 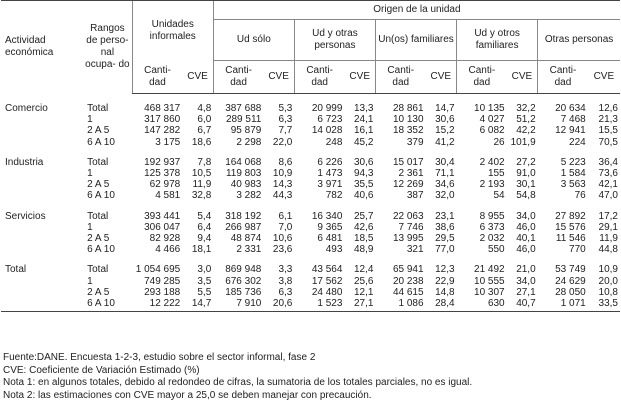 I want to click on value-cell: 70,5, so click(x=608, y=142).